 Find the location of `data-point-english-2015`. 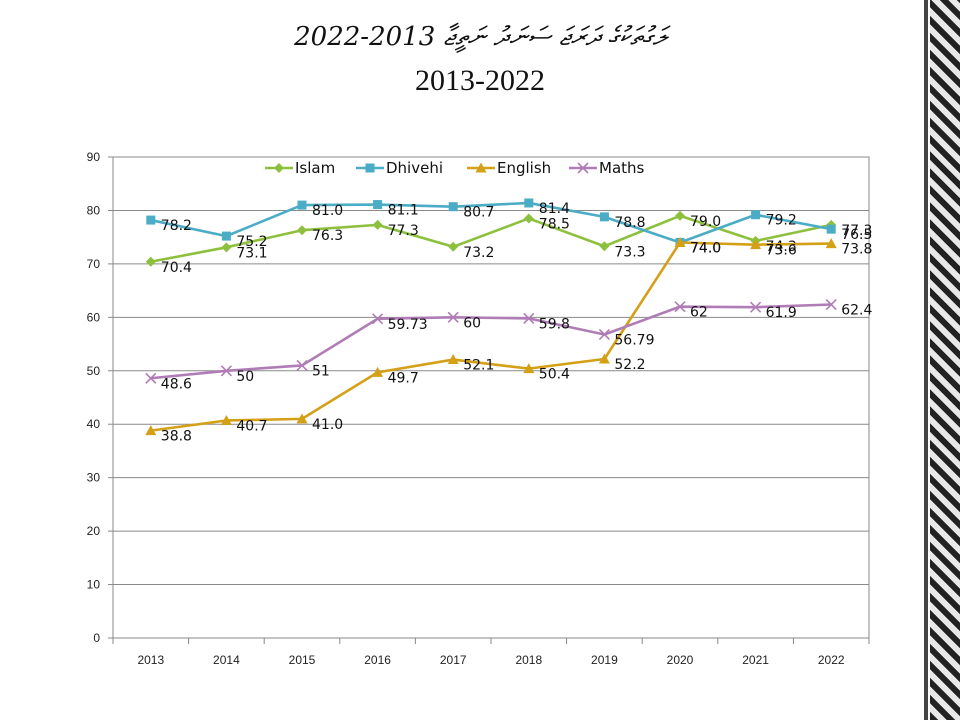

data-point-english-2015 is located at coordinates (302, 418).